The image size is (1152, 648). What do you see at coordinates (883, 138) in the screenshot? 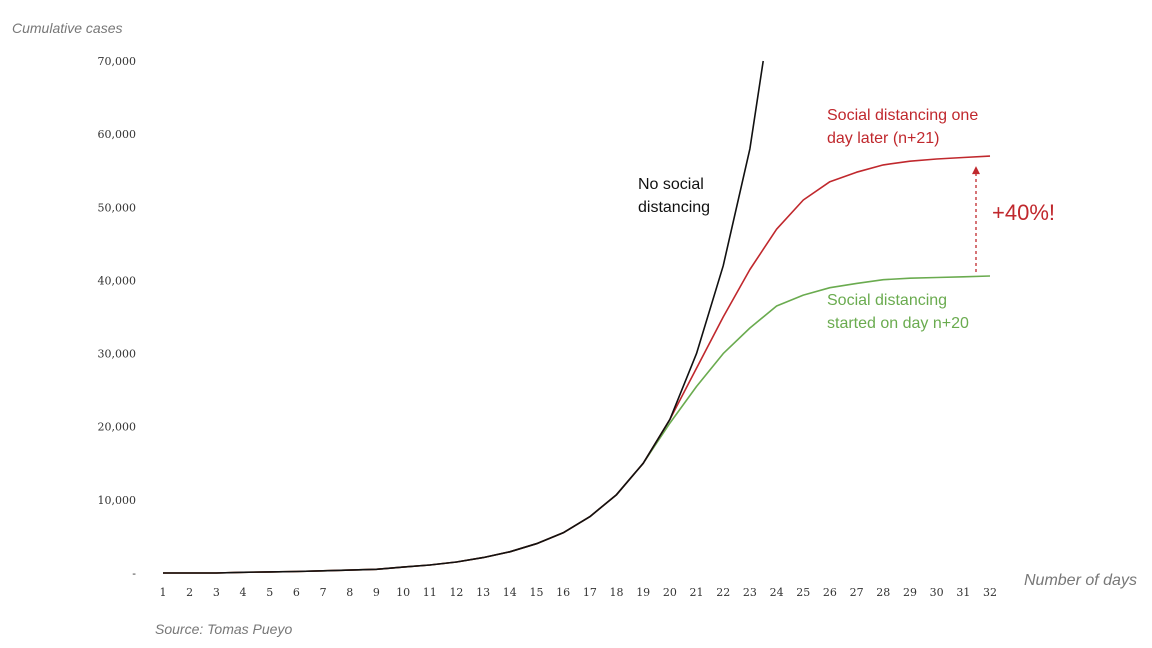
I see `annotation-red: day later (n+21)` at bounding box center [883, 138].